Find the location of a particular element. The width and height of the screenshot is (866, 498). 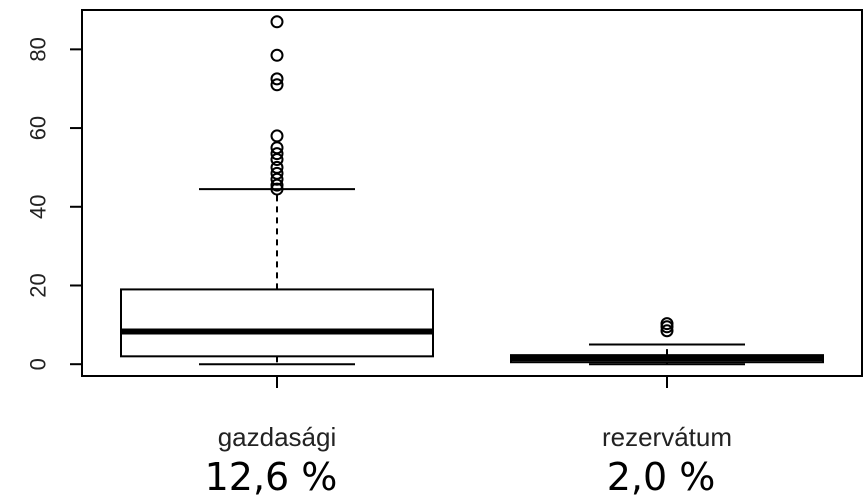

y-tick-label: 80 is located at coordinates (38, 49).